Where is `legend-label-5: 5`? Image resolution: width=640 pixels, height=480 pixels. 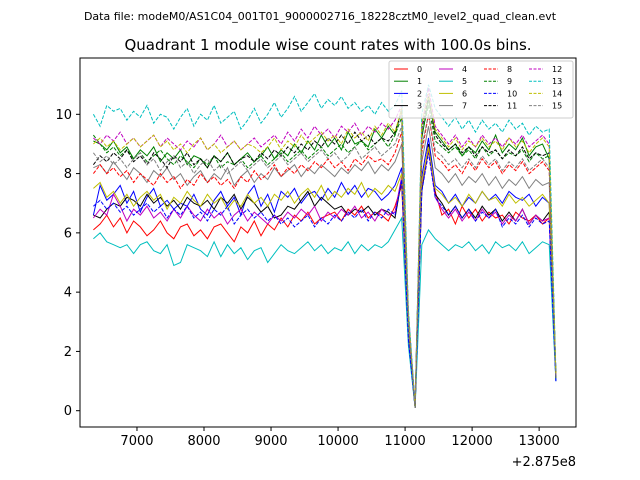 legend-label-5: 5 is located at coordinates (464, 81).